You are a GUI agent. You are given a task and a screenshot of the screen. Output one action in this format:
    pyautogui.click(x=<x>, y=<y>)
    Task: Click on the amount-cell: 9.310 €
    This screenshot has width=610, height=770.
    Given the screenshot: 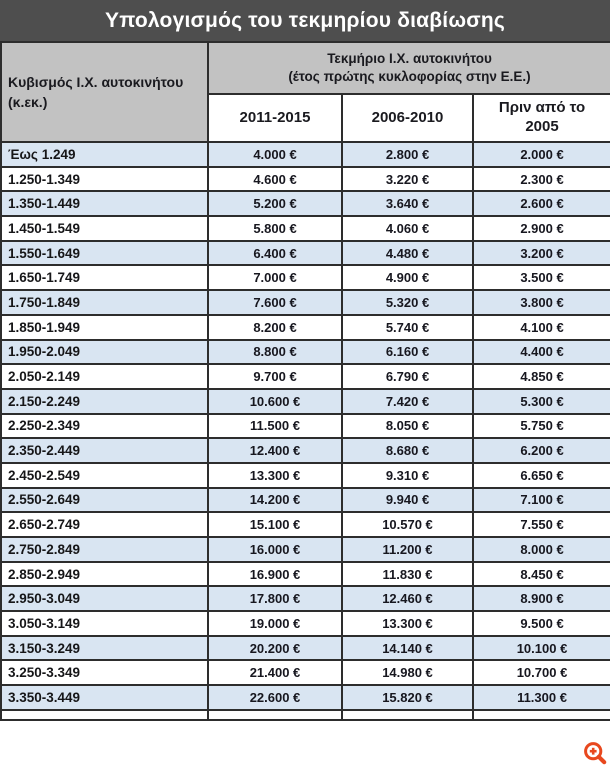 What is the action you would take?
    pyautogui.click(x=407, y=475)
    